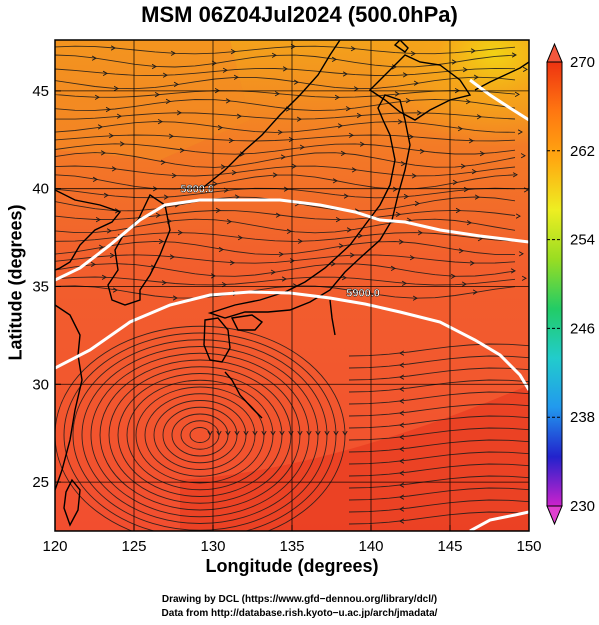 This screenshot has height=625, width=599. What do you see at coordinates (69, 397) in the screenshot?
I see `coast-china-east` at bounding box center [69, 397].